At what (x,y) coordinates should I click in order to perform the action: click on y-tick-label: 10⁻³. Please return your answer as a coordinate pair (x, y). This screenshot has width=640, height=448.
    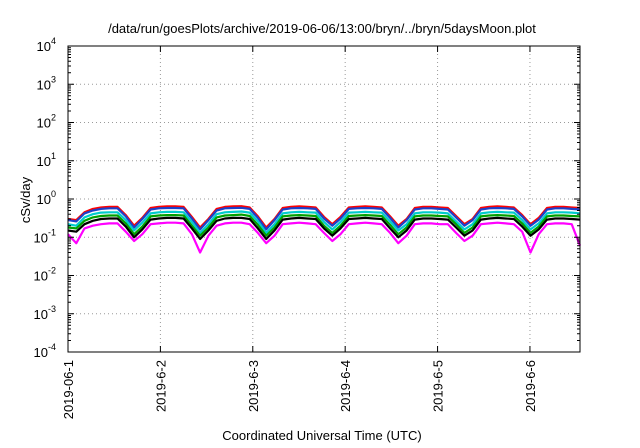
    Looking at the image, I should click on (45, 313).